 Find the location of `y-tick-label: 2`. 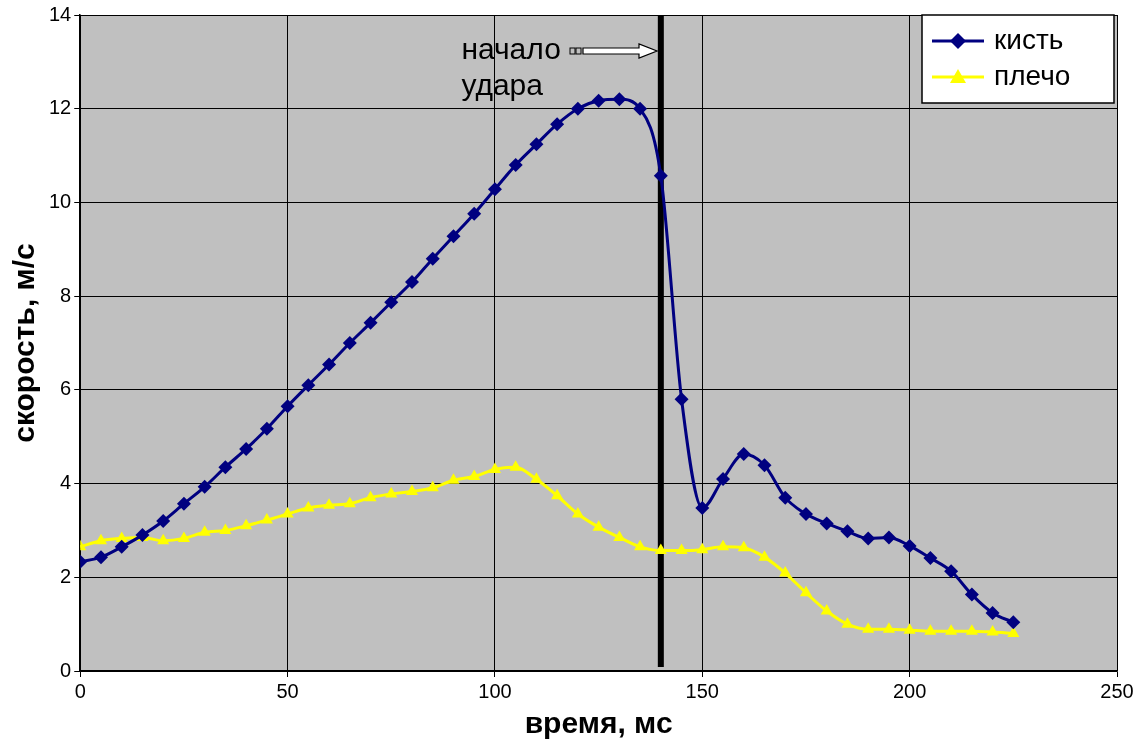

y-tick-label: 2 is located at coordinates (66, 575).